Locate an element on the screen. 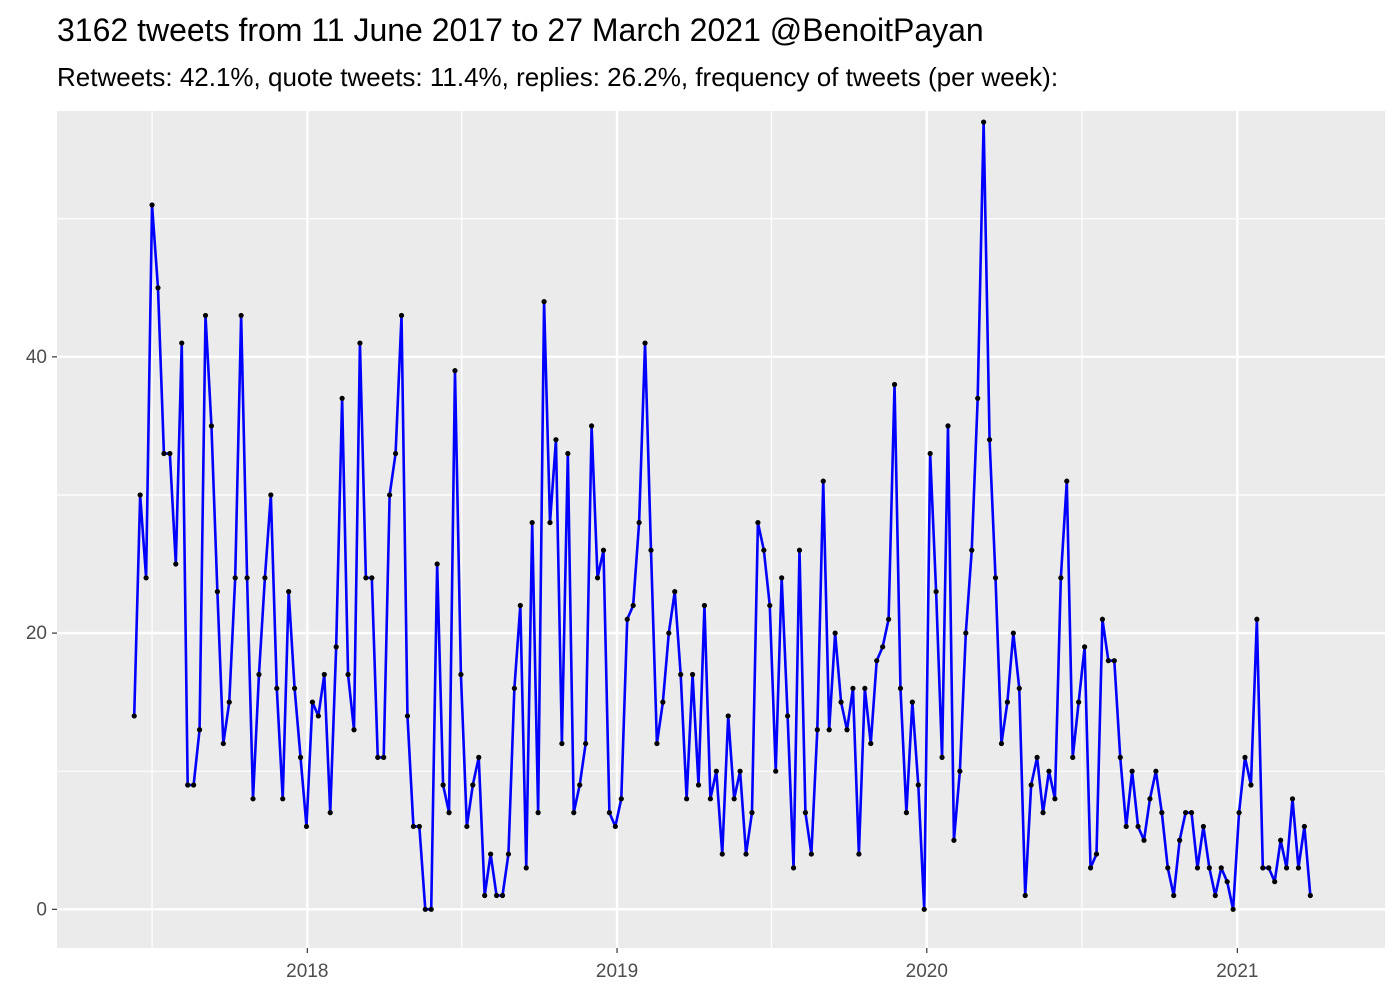 The height and width of the screenshot is (1000, 1400). x-tick-label: 2018 is located at coordinates (307, 971).